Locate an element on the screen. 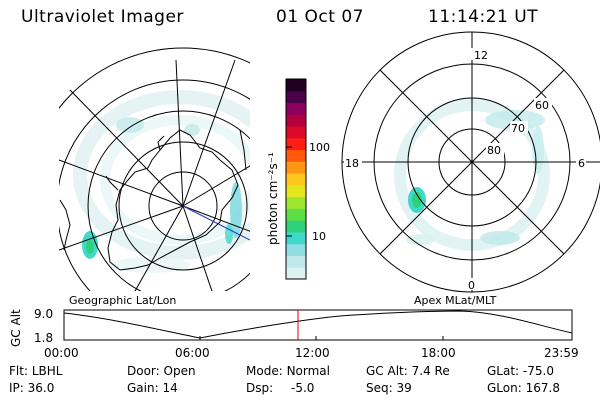  mlat-label-70: 70 is located at coordinates (518, 128).